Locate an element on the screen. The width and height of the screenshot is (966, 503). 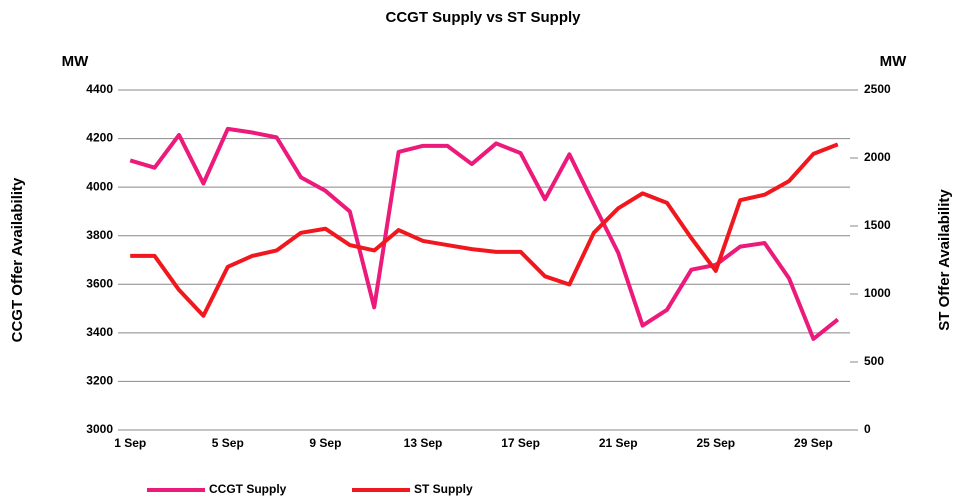
x-tick-label: 17 Sep is located at coordinates (520, 443).